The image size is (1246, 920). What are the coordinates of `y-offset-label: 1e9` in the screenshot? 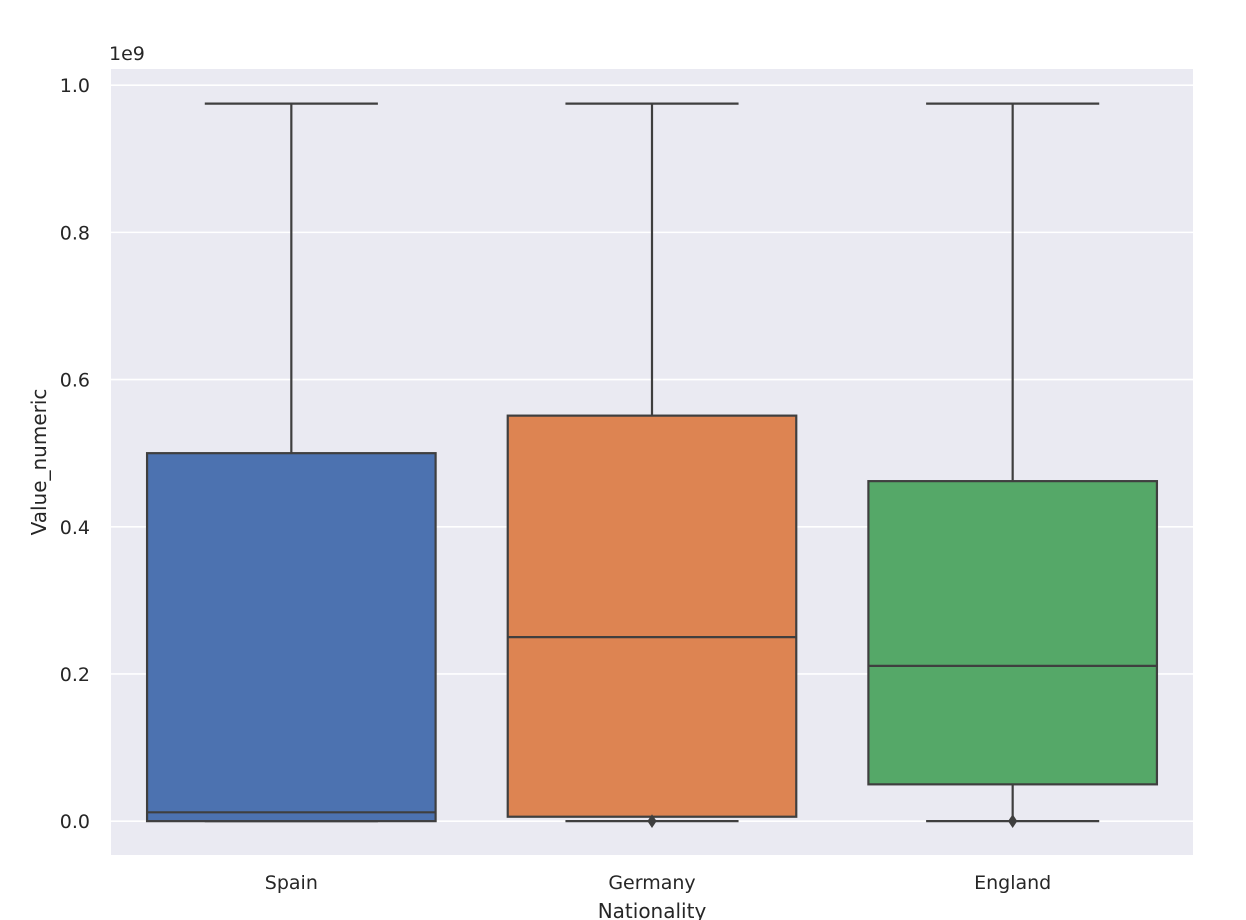 It's located at (127, 54).